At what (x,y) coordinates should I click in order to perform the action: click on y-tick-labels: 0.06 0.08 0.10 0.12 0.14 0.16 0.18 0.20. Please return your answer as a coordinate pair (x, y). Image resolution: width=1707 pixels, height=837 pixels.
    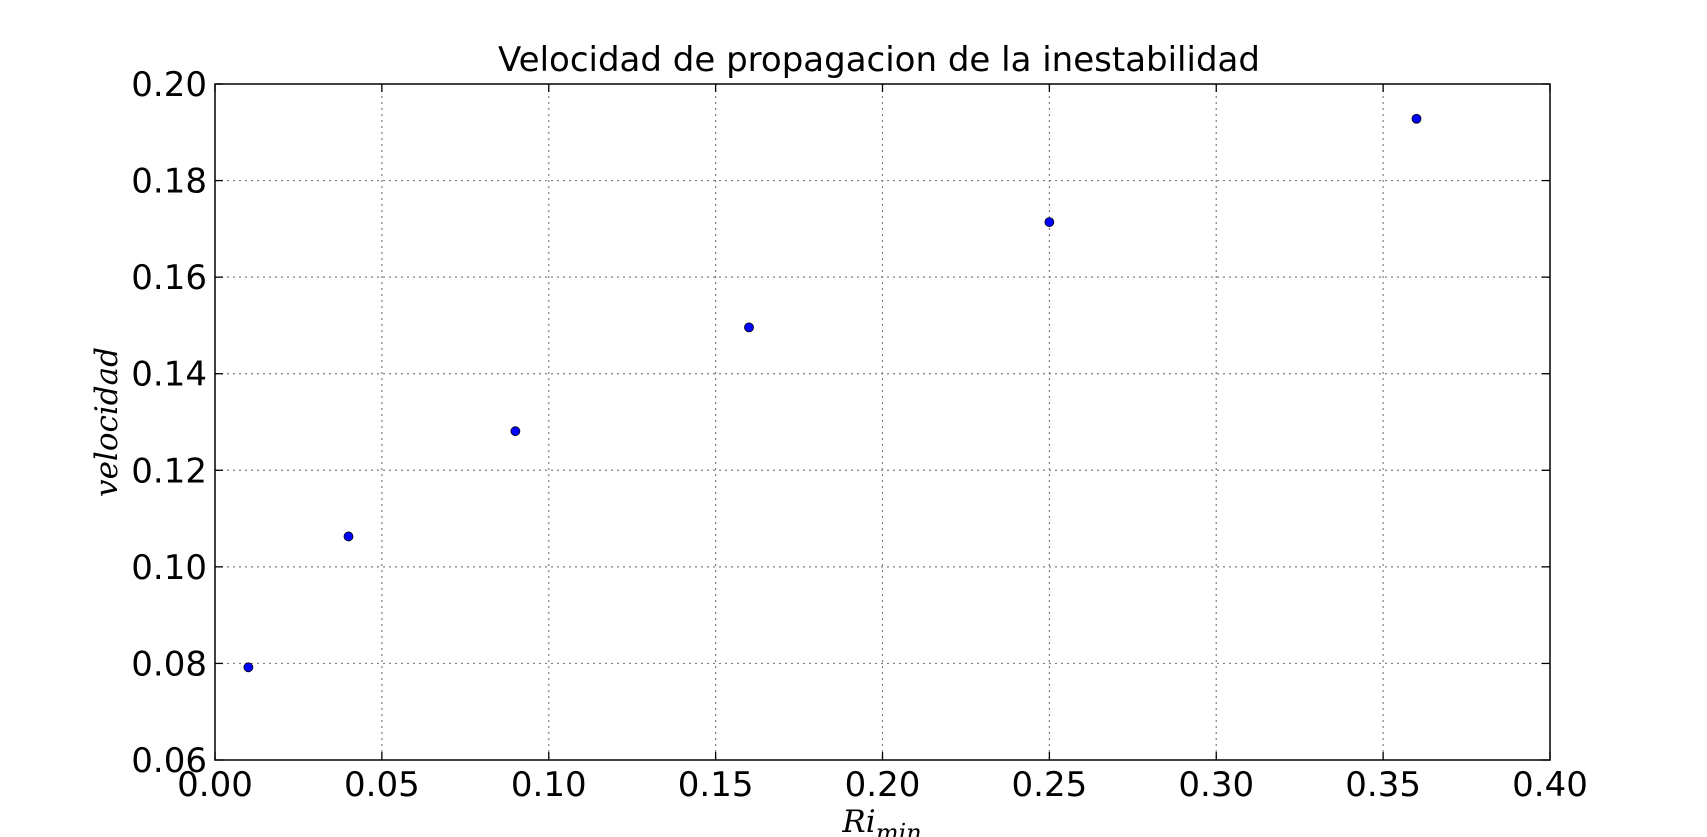
    Looking at the image, I should click on (169, 423).